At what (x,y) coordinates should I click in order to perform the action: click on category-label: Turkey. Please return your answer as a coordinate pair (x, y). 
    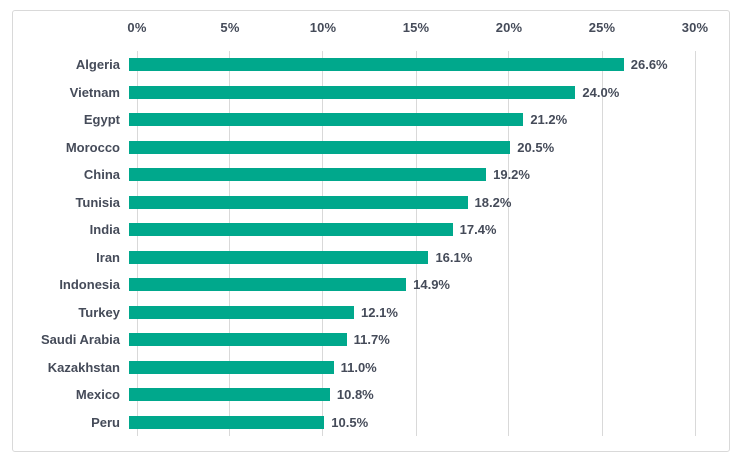
    Looking at the image, I should click on (99, 312).